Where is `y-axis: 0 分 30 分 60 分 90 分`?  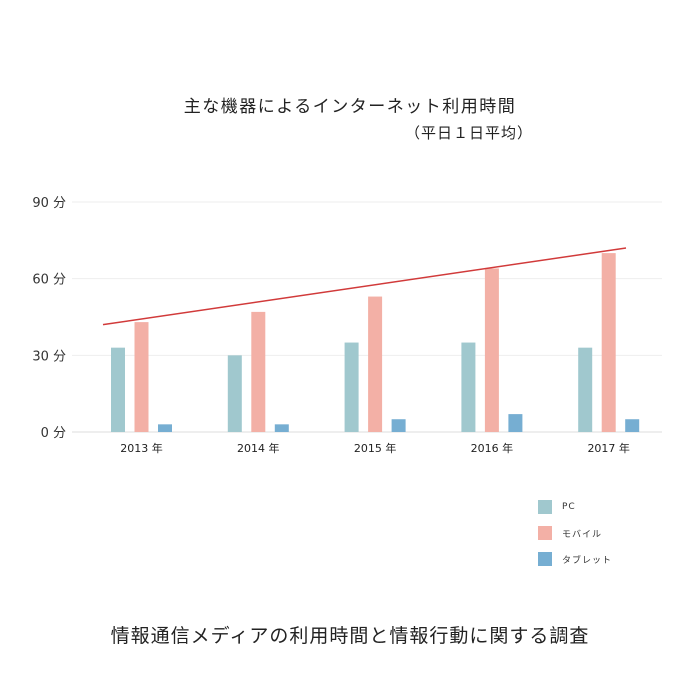 y-axis: 0 分 30 分 60 分 90 分 is located at coordinates (49, 318).